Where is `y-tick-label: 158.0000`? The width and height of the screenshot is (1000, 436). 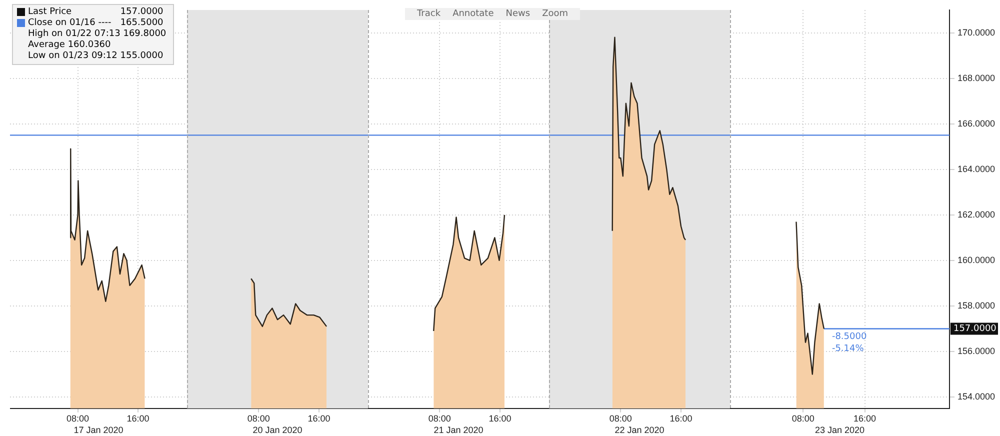 y-tick-label: 158.0000 is located at coordinates (976, 305).